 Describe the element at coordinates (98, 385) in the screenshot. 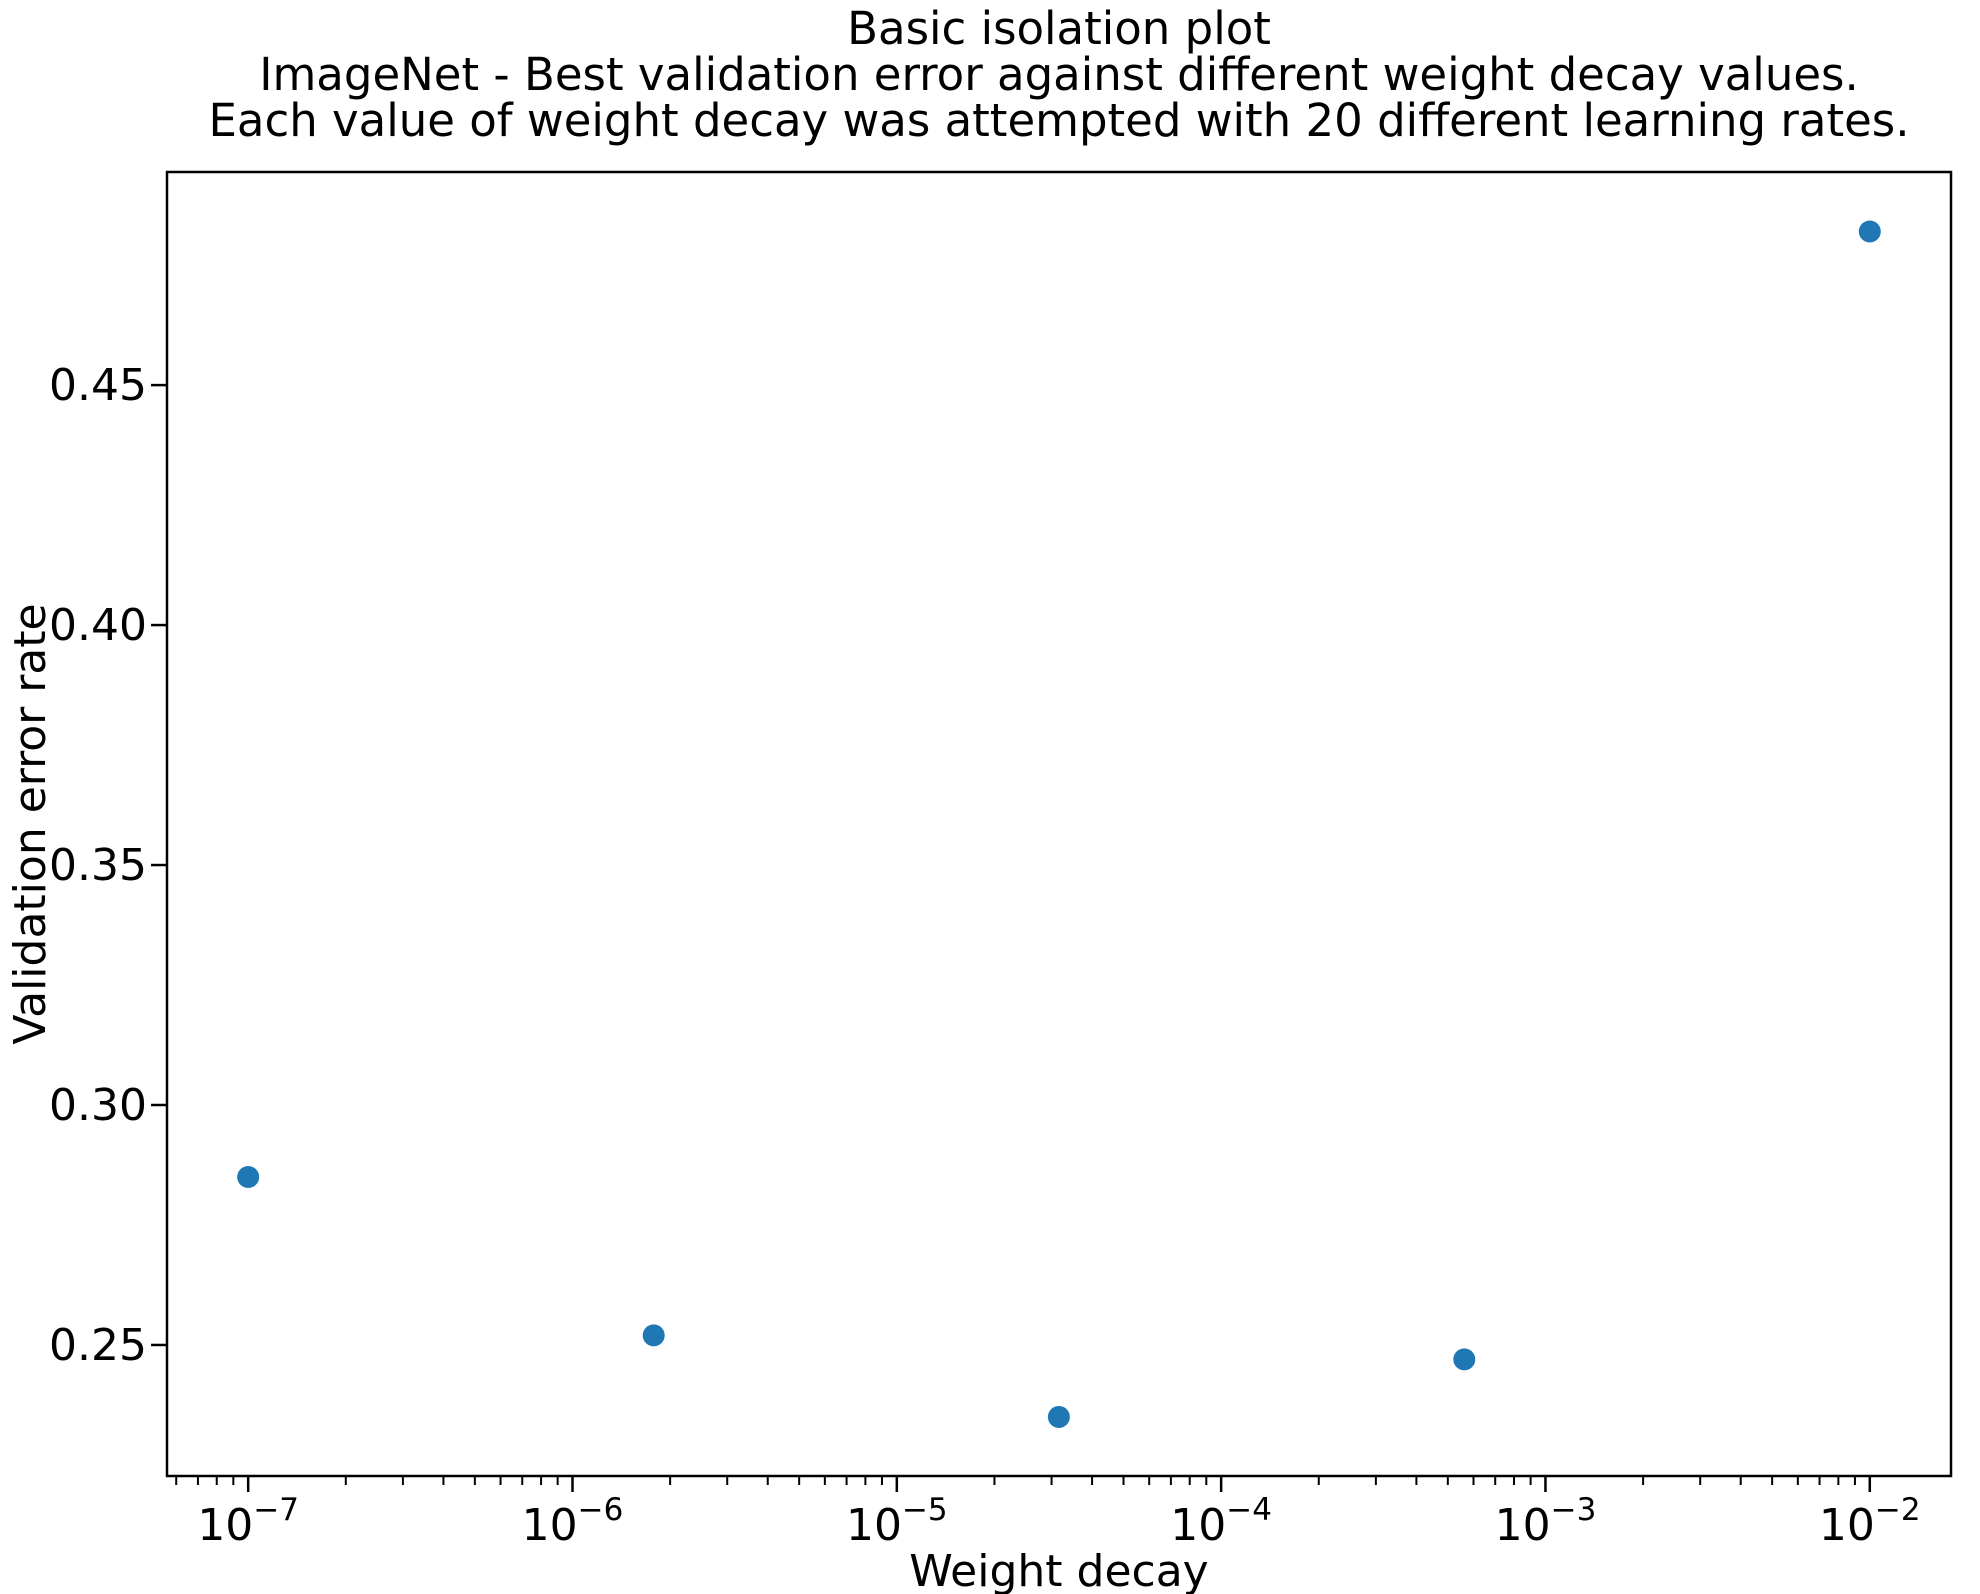

I see `y-tick-label: 0.45` at that location.